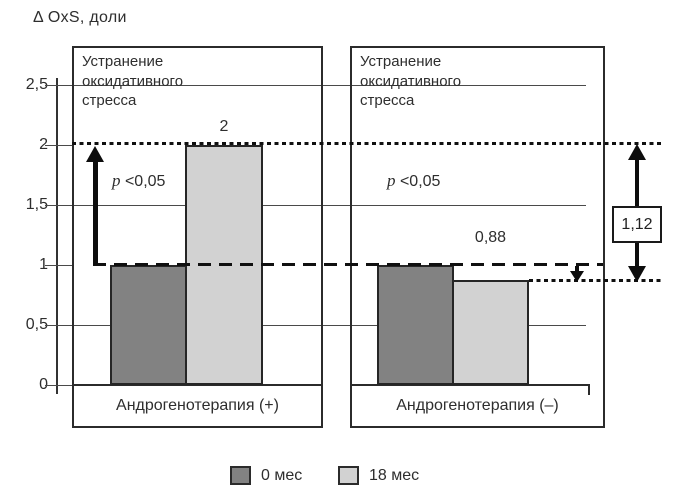 The image size is (687, 503). I want to click on x-axis-right-end, so click(589, 389).